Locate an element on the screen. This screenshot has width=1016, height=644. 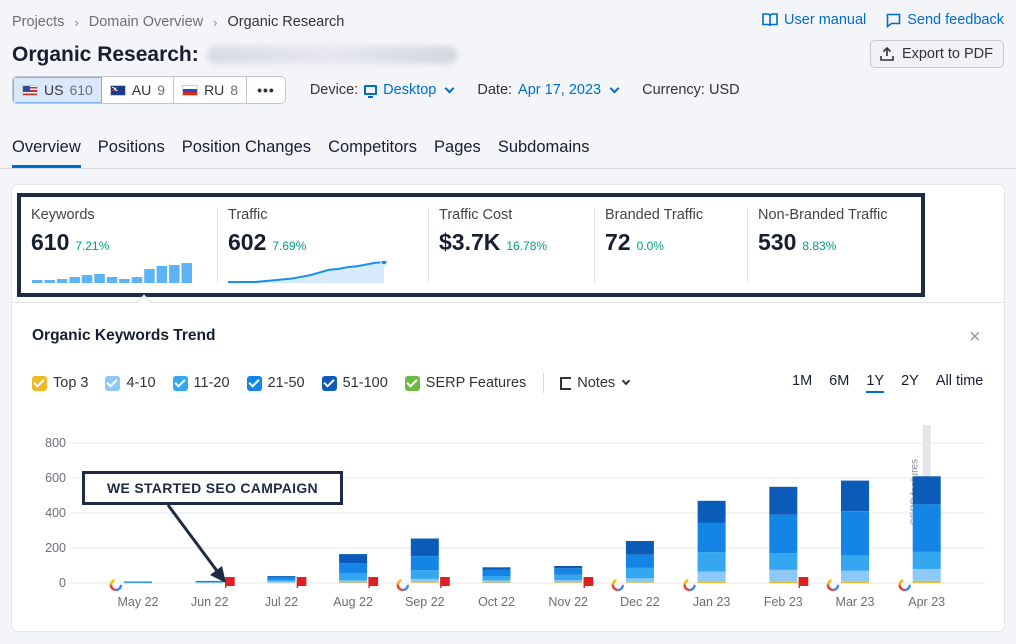
legend-4-10: 4-10 is located at coordinates (130, 383).